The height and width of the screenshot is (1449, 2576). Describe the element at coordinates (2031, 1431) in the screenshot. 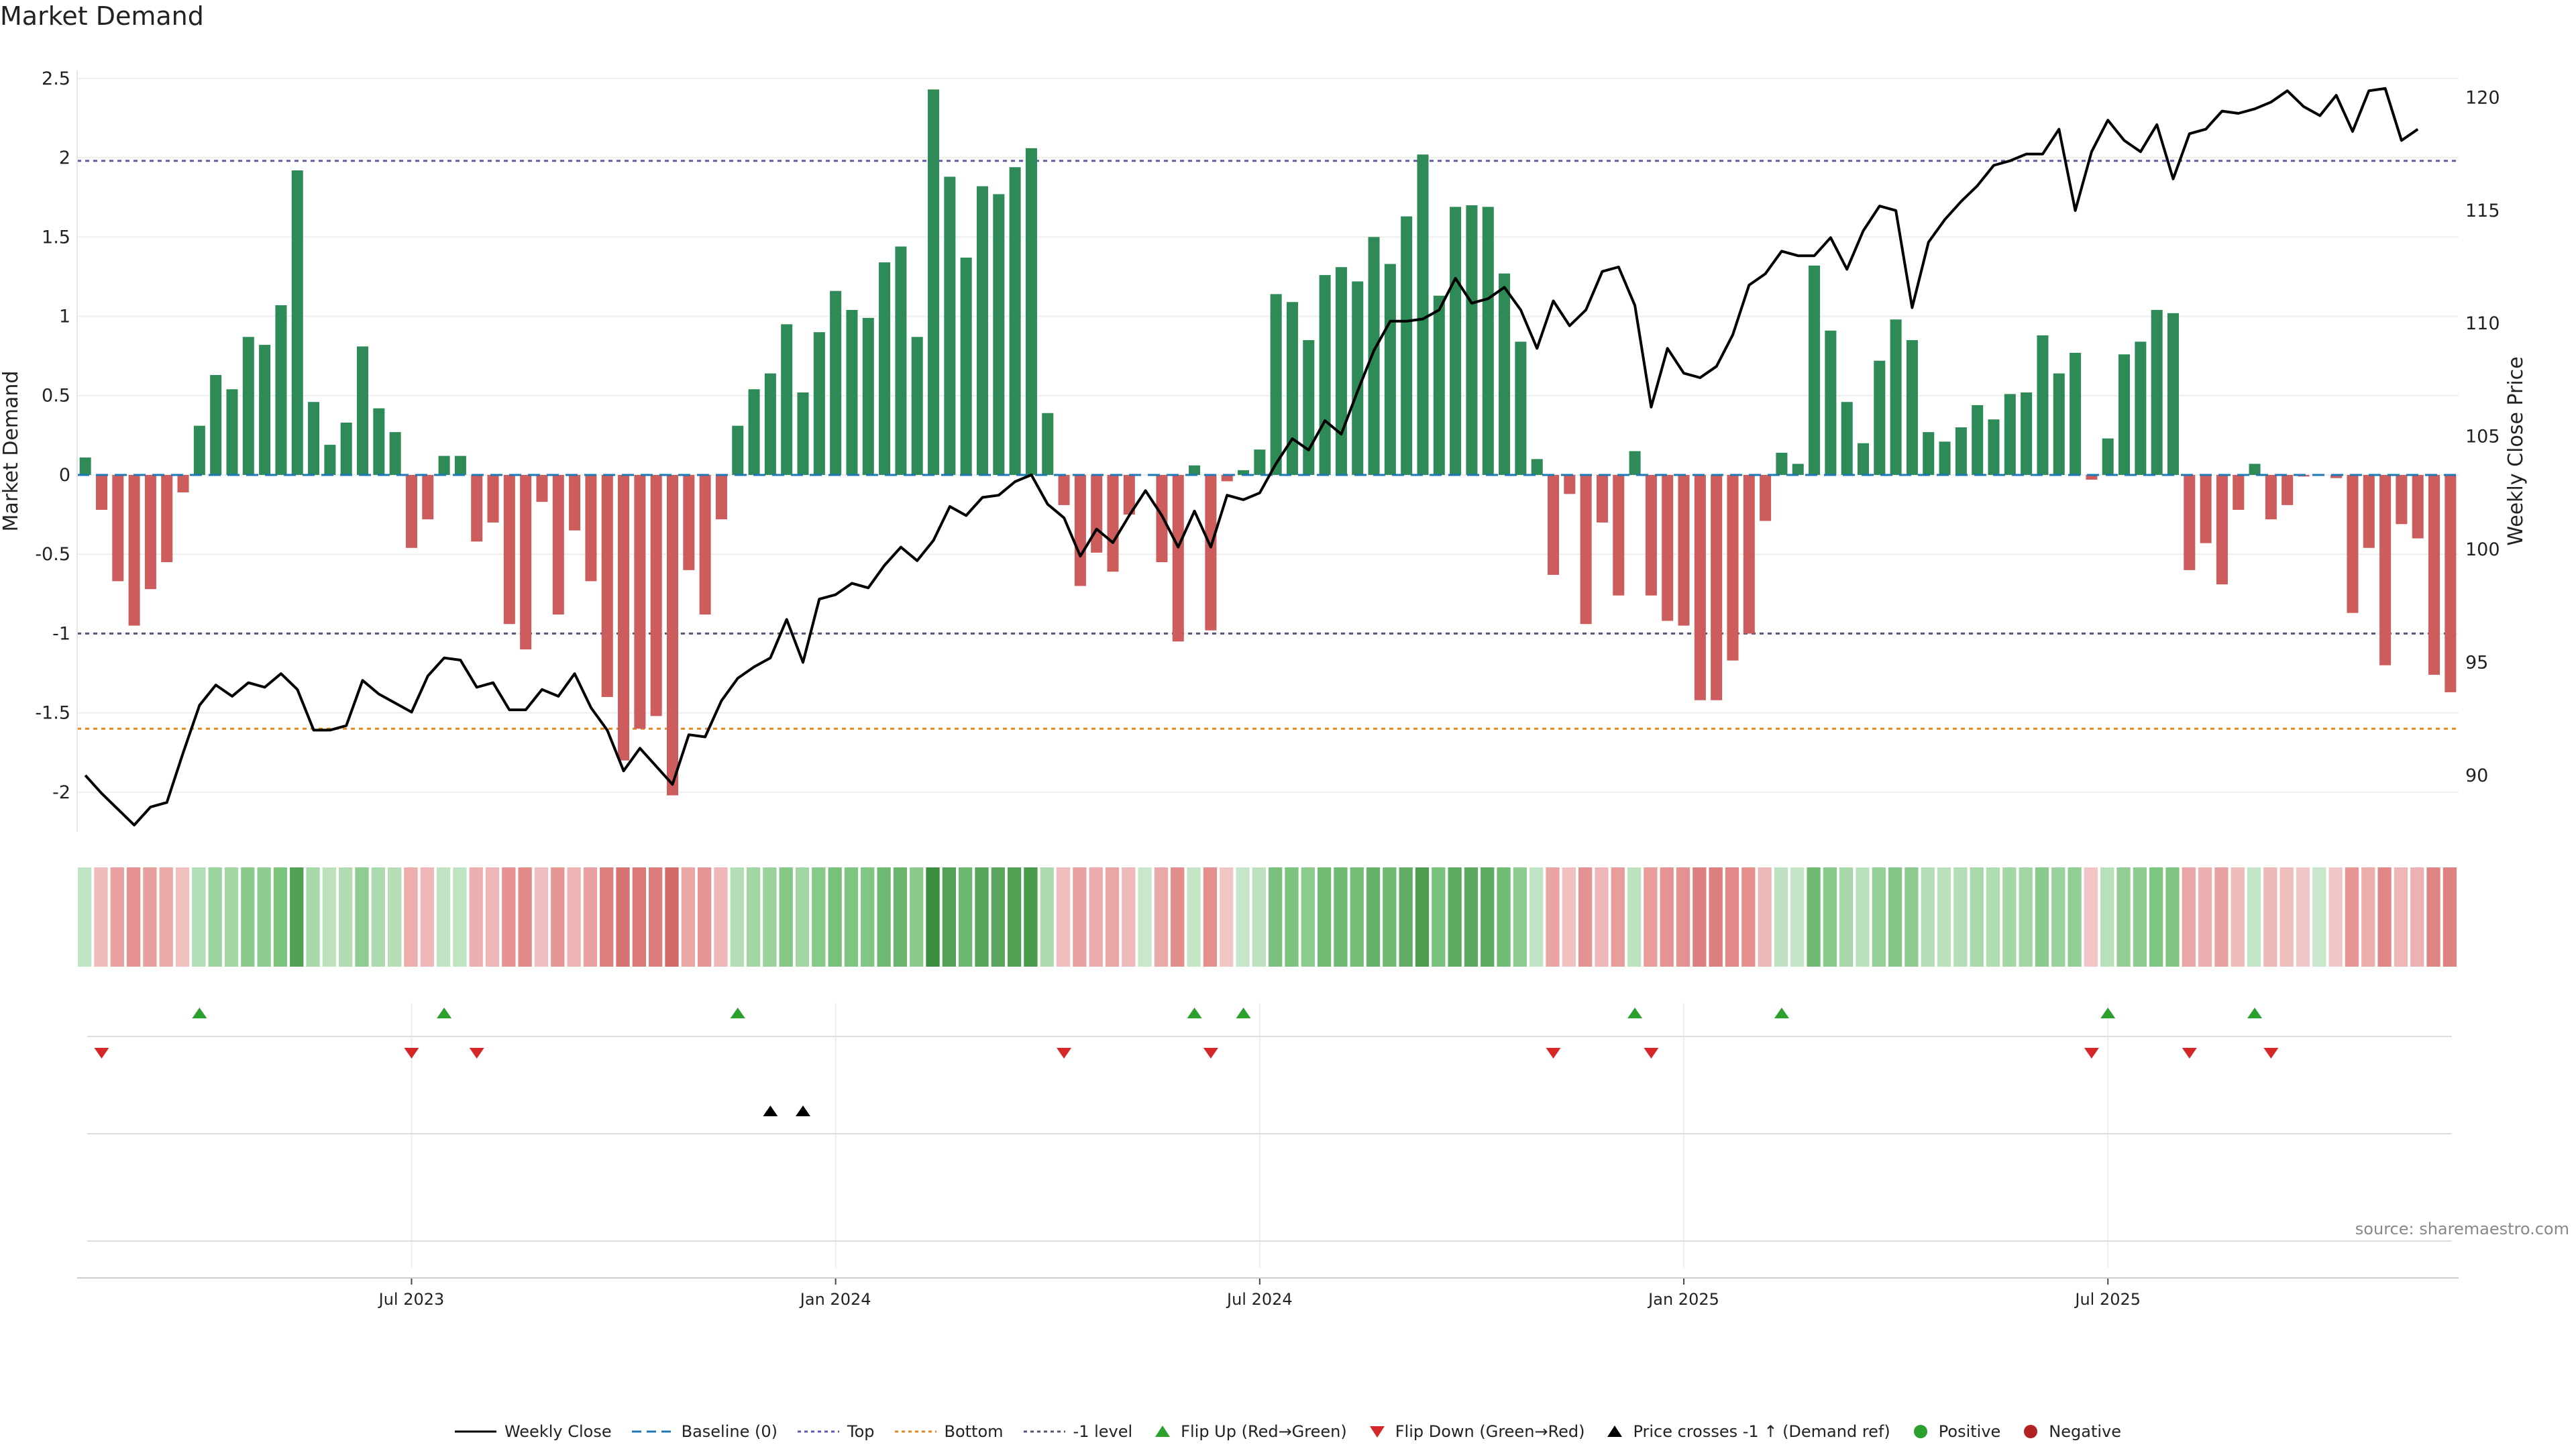

I see `legend-circle-icon` at that location.